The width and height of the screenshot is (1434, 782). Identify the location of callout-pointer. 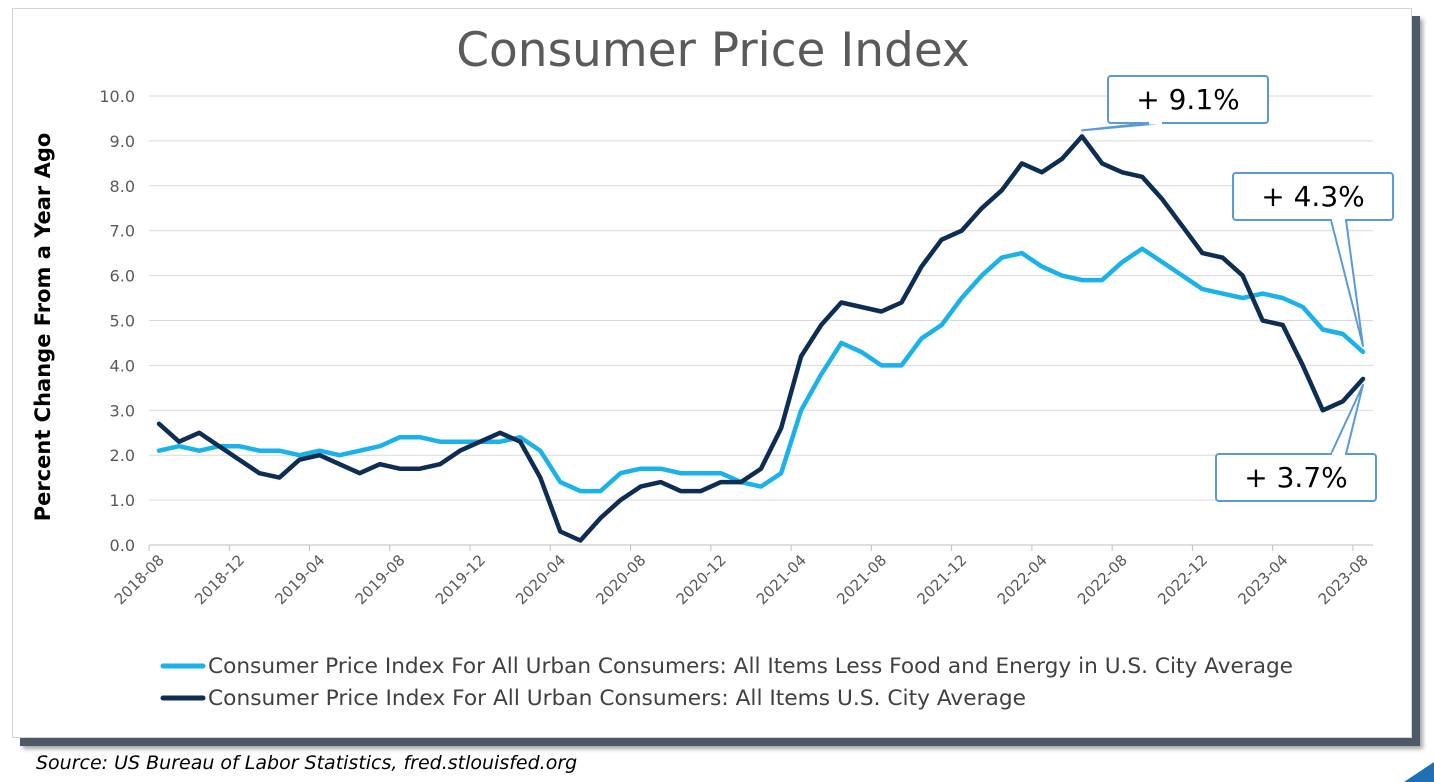
(1347, 283).